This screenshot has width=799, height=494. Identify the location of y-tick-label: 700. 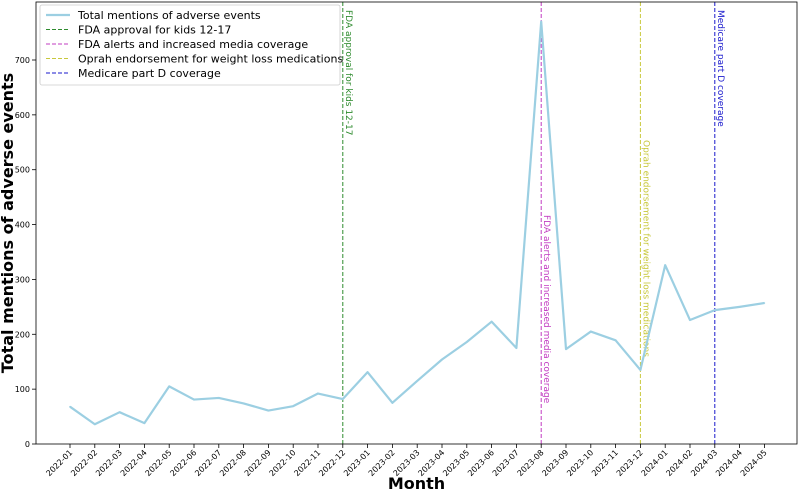
(22, 60).